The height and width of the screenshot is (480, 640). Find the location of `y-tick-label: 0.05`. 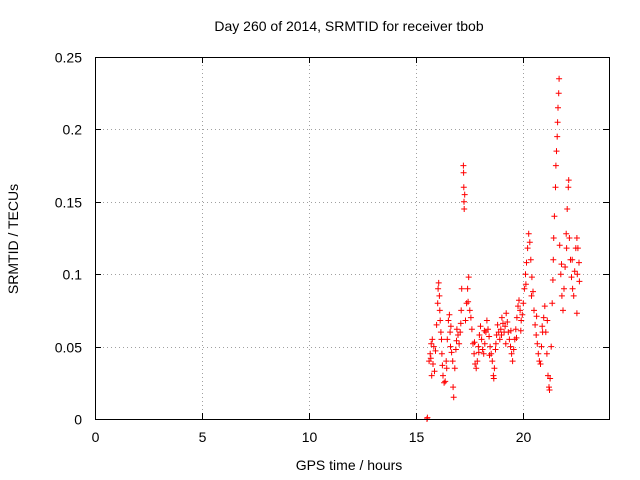

y-tick-label: 0.05 is located at coordinates (68, 348).